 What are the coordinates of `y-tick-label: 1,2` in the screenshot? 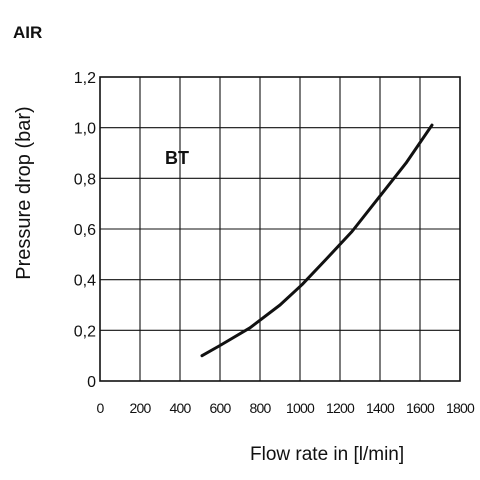 It's located at (85, 78).